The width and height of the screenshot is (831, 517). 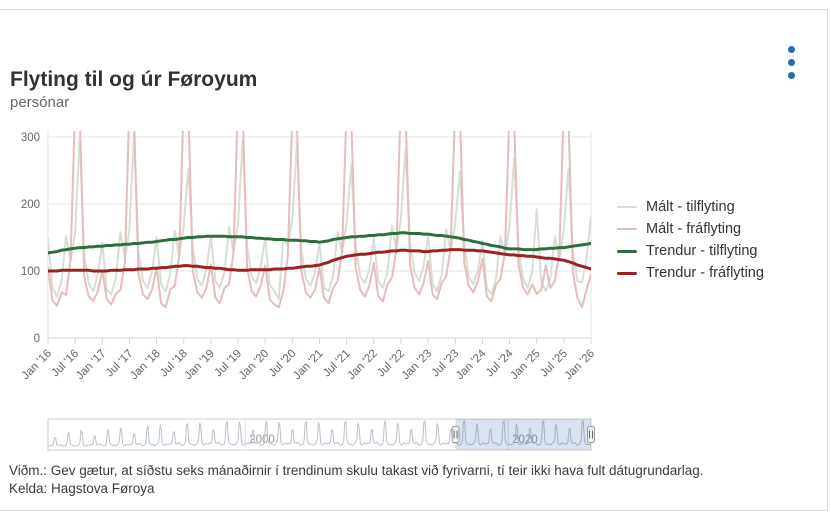 I want to click on legend-label: Trendur - tilflyting, so click(x=702, y=251).